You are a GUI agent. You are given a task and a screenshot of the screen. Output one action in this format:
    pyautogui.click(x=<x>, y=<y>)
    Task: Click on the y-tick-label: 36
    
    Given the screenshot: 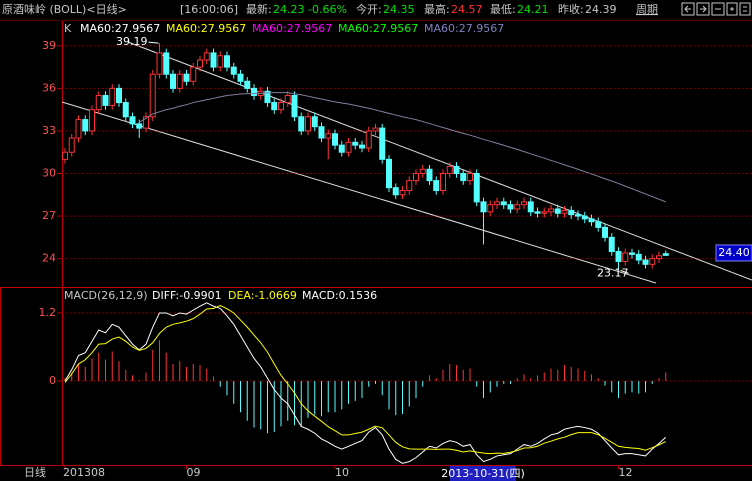 What is the action you would take?
    pyautogui.click(x=49, y=87)
    